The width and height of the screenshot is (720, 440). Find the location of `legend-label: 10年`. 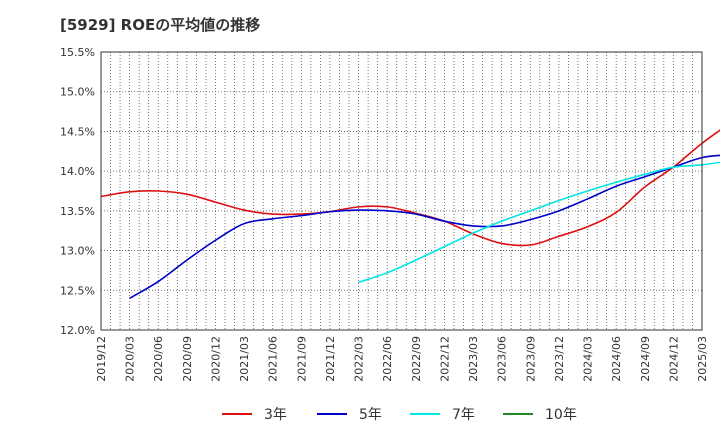

legend-label: 10年 is located at coordinates (561, 415).